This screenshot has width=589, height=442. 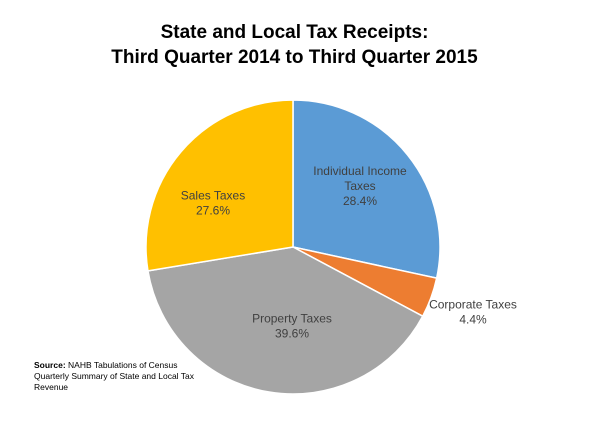 What do you see at coordinates (360, 186) in the screenshot?
I see `data-label-individual-income-taxes: Individual Income Taxes 28.4%` at bounding box center [360, 186].